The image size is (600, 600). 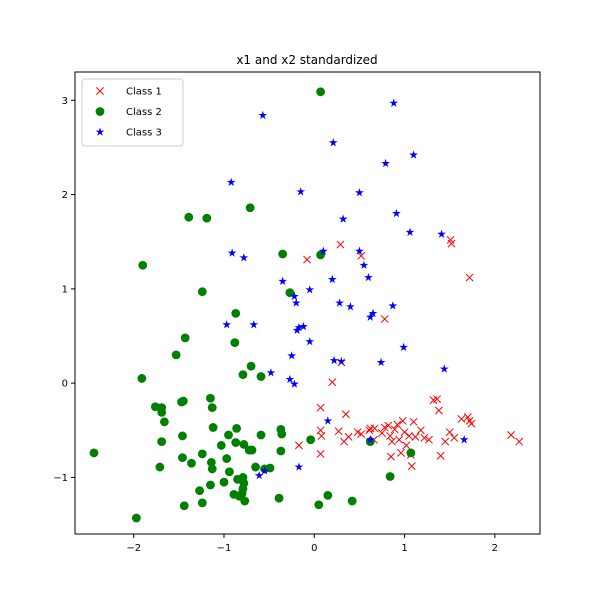 I want to click on legend-entry-1: Class 1, so click(x=129, y=92).